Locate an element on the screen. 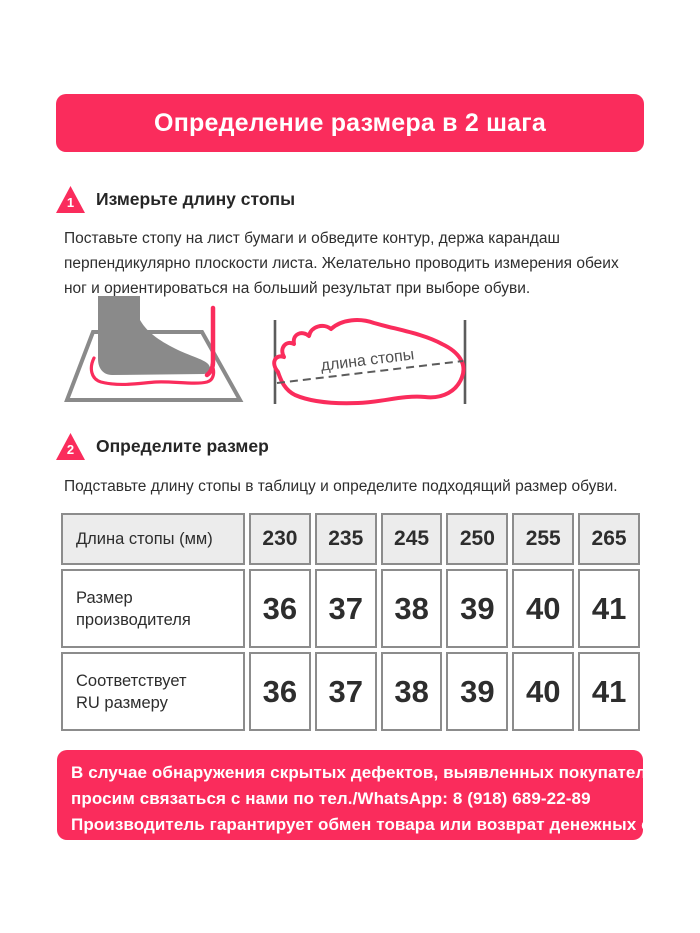  row-label-foot-length: Длина стопы (мм) is located at coordinates (153, 539).